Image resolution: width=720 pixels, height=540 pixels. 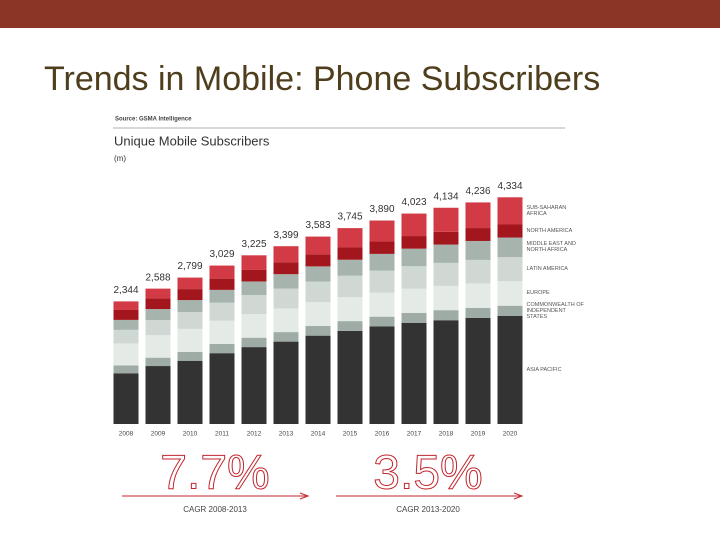 I want to click on x-tick-label: 2014, so click(x=318, y=434).